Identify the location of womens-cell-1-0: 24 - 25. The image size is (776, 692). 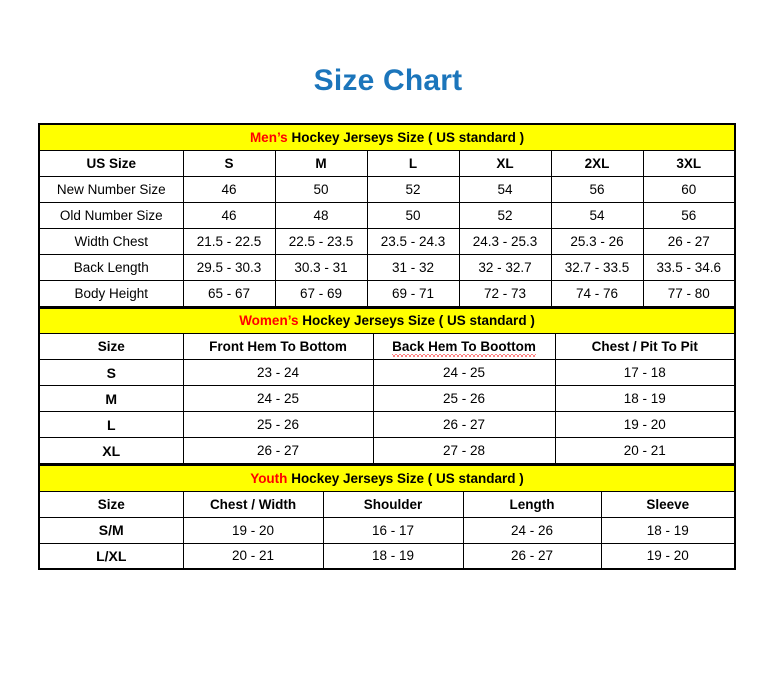
(278, 398).